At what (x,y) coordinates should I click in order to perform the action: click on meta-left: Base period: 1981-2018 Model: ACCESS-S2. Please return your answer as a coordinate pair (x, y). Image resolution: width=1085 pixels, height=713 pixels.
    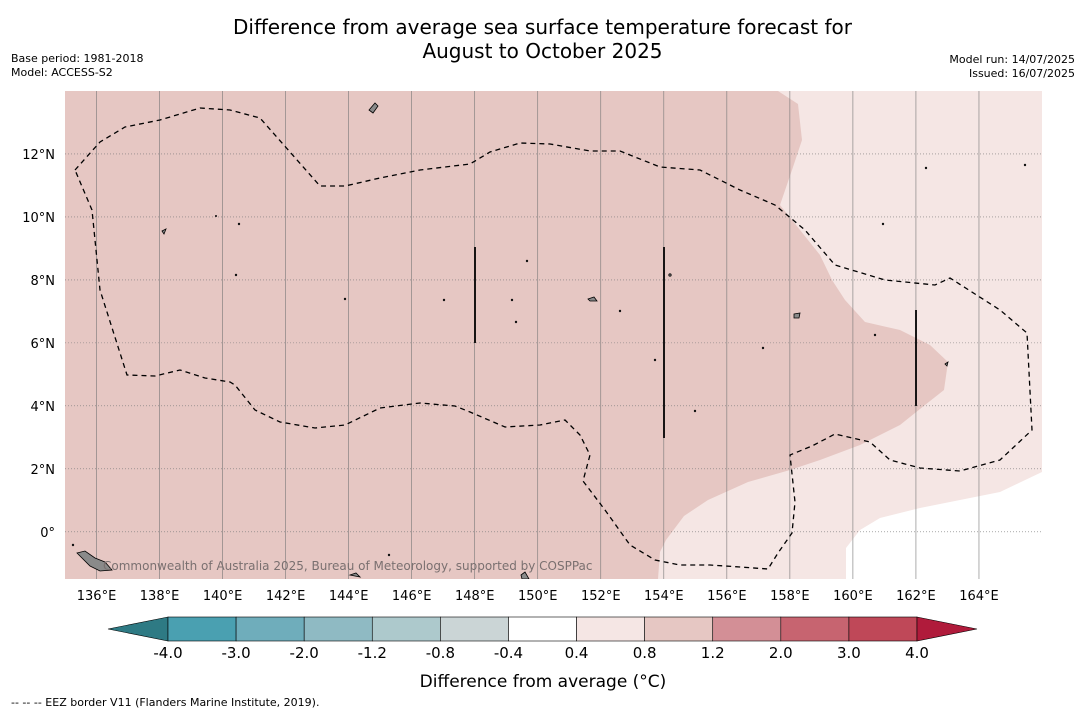
    Looking at the image, I should click on (77, 66).